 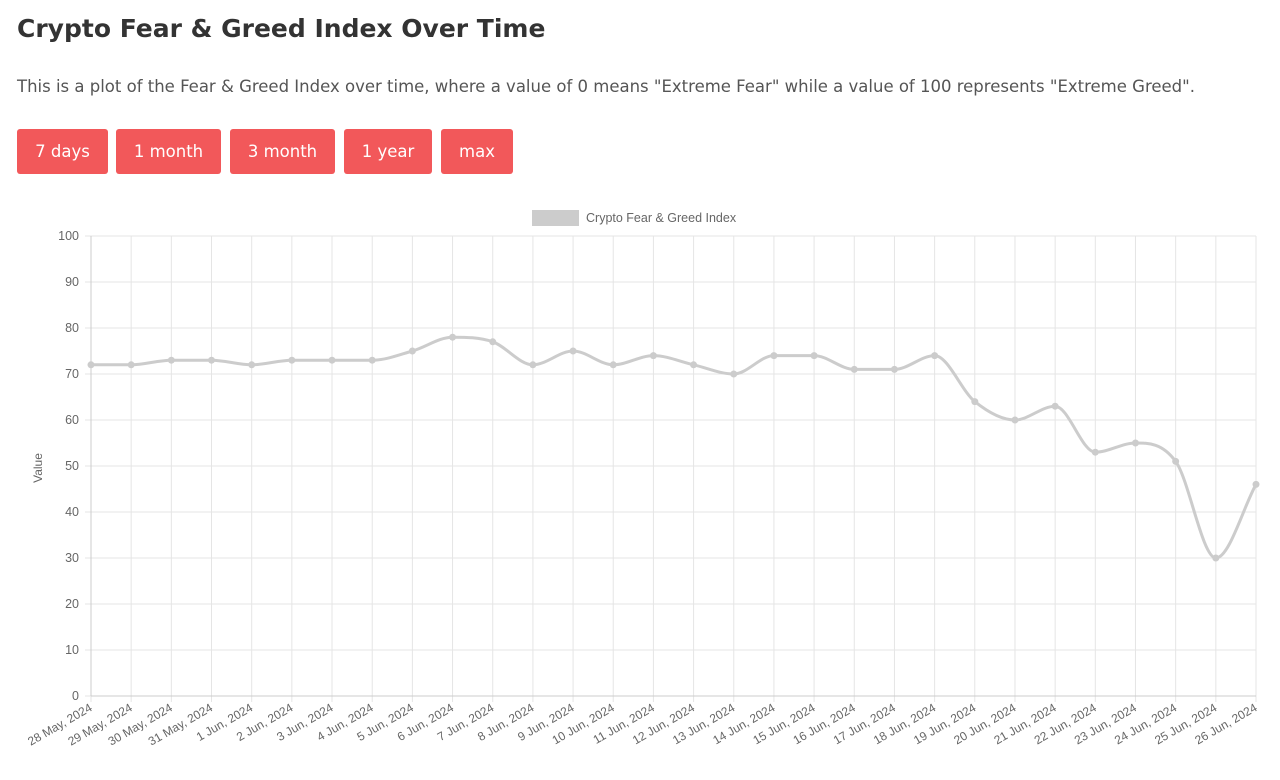 I want to click on y-tick-label: 70, so click(x=72, y=374).